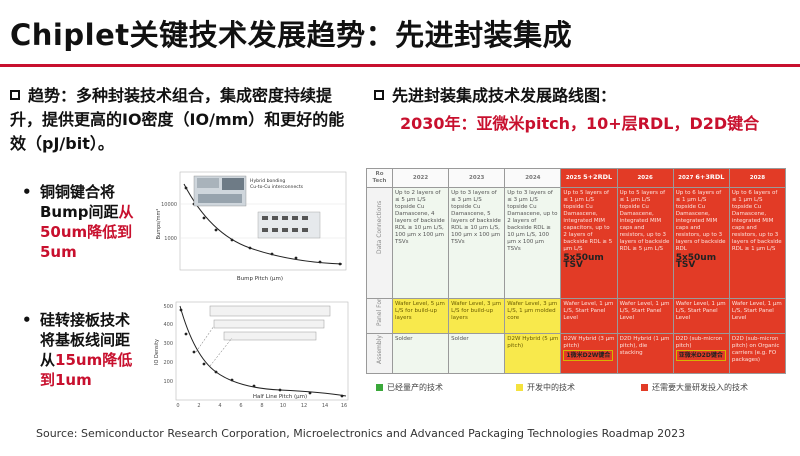 The image size is (800, 456). Describe the element at coordinates (645, 178) in the screenshot. I see `year-2026: 2026` at that location.